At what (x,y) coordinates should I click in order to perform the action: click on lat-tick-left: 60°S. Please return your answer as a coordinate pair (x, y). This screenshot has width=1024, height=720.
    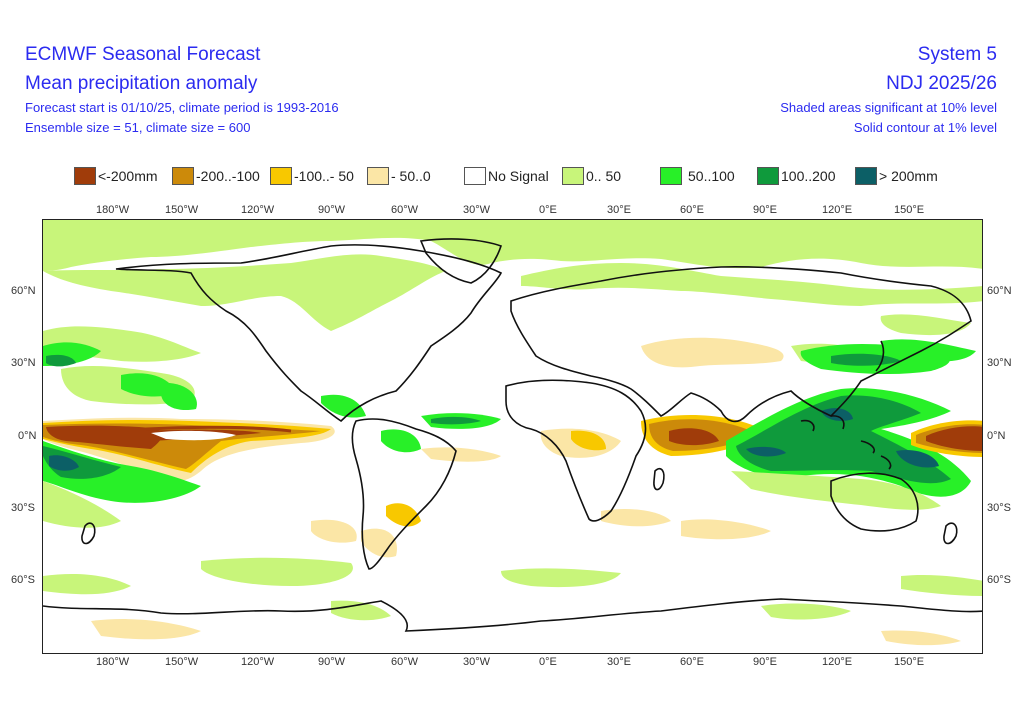
    Looking at the image, I should click on (23, 580).